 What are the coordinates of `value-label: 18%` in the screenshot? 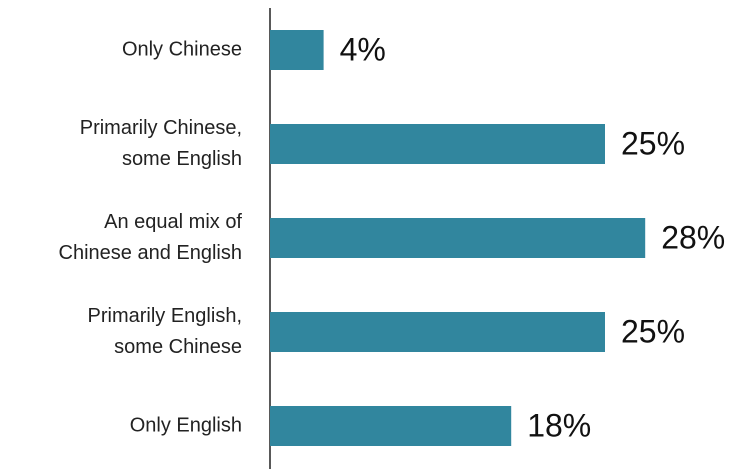 It's located at (559, 425).